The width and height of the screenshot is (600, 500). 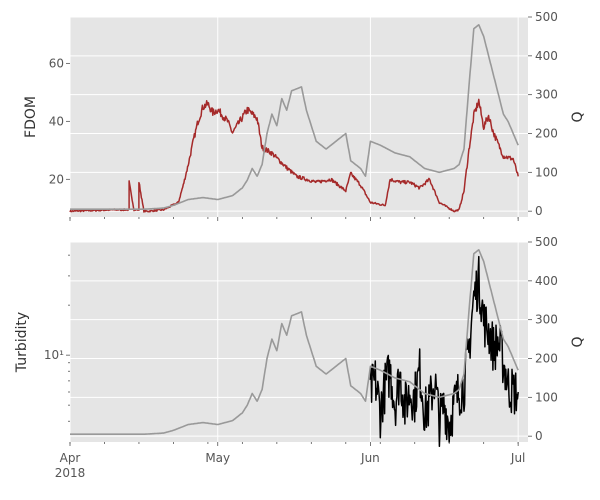 What do you see at coordinates (217, 458) in the screenshot?
I see `x-tick-label: May` at bounding box center [217, 458].